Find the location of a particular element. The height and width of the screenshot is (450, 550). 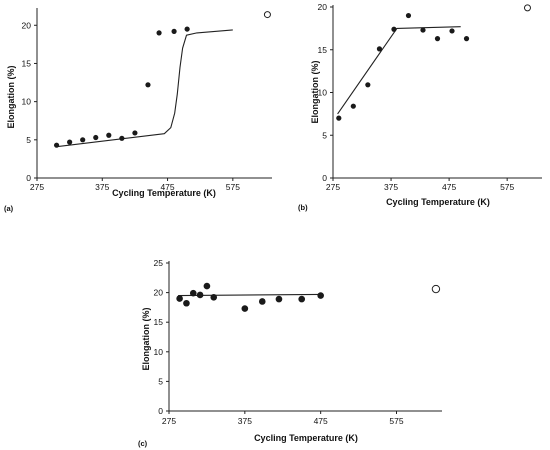

panel-label: (c) is located at coordinates (143, 443).